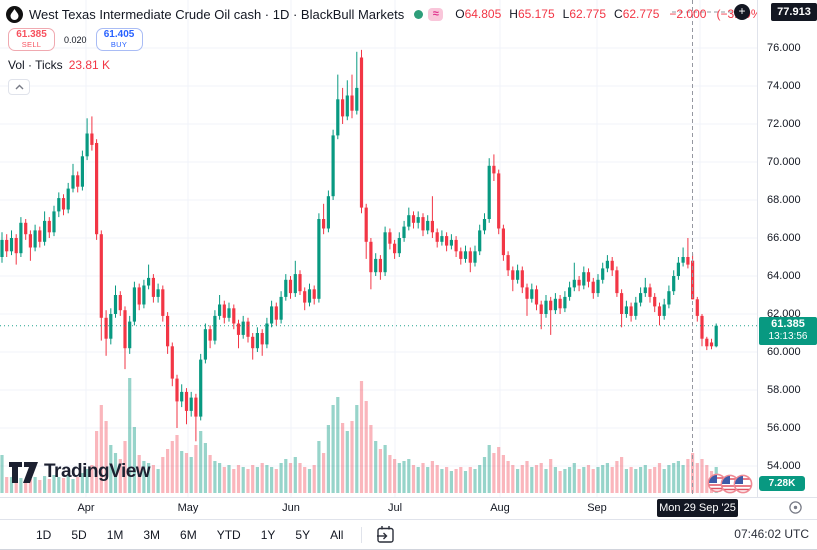 The image size is (817, 550). What do you see at coordinates (794, 12) in the screenshot?
I see `cursor-price-label: 77.913` at bounding box center [794, 12].